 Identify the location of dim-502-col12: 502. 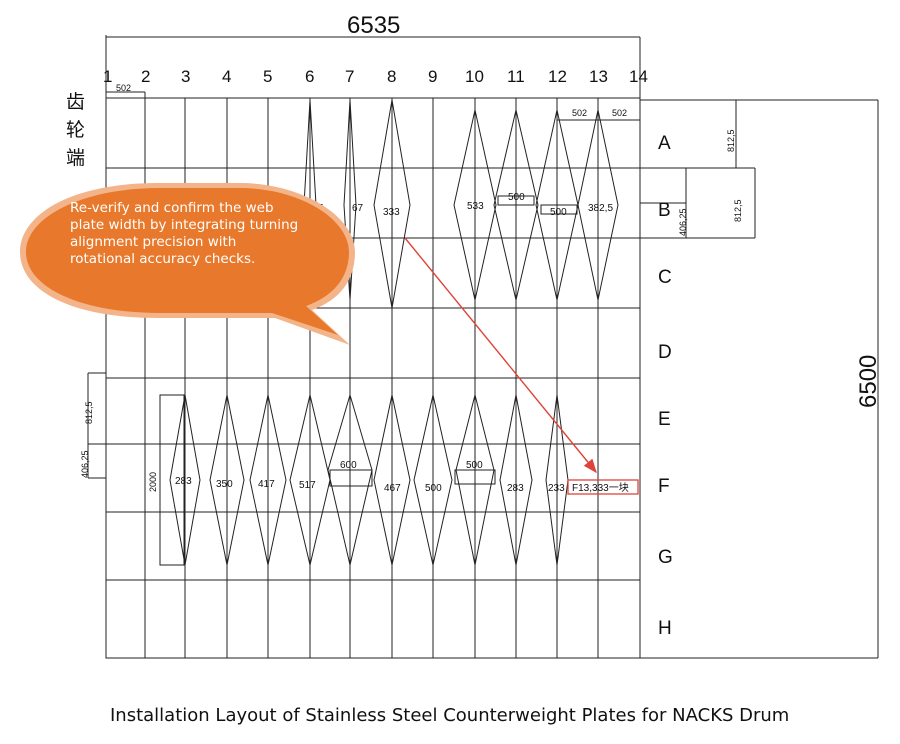
(579, 113).